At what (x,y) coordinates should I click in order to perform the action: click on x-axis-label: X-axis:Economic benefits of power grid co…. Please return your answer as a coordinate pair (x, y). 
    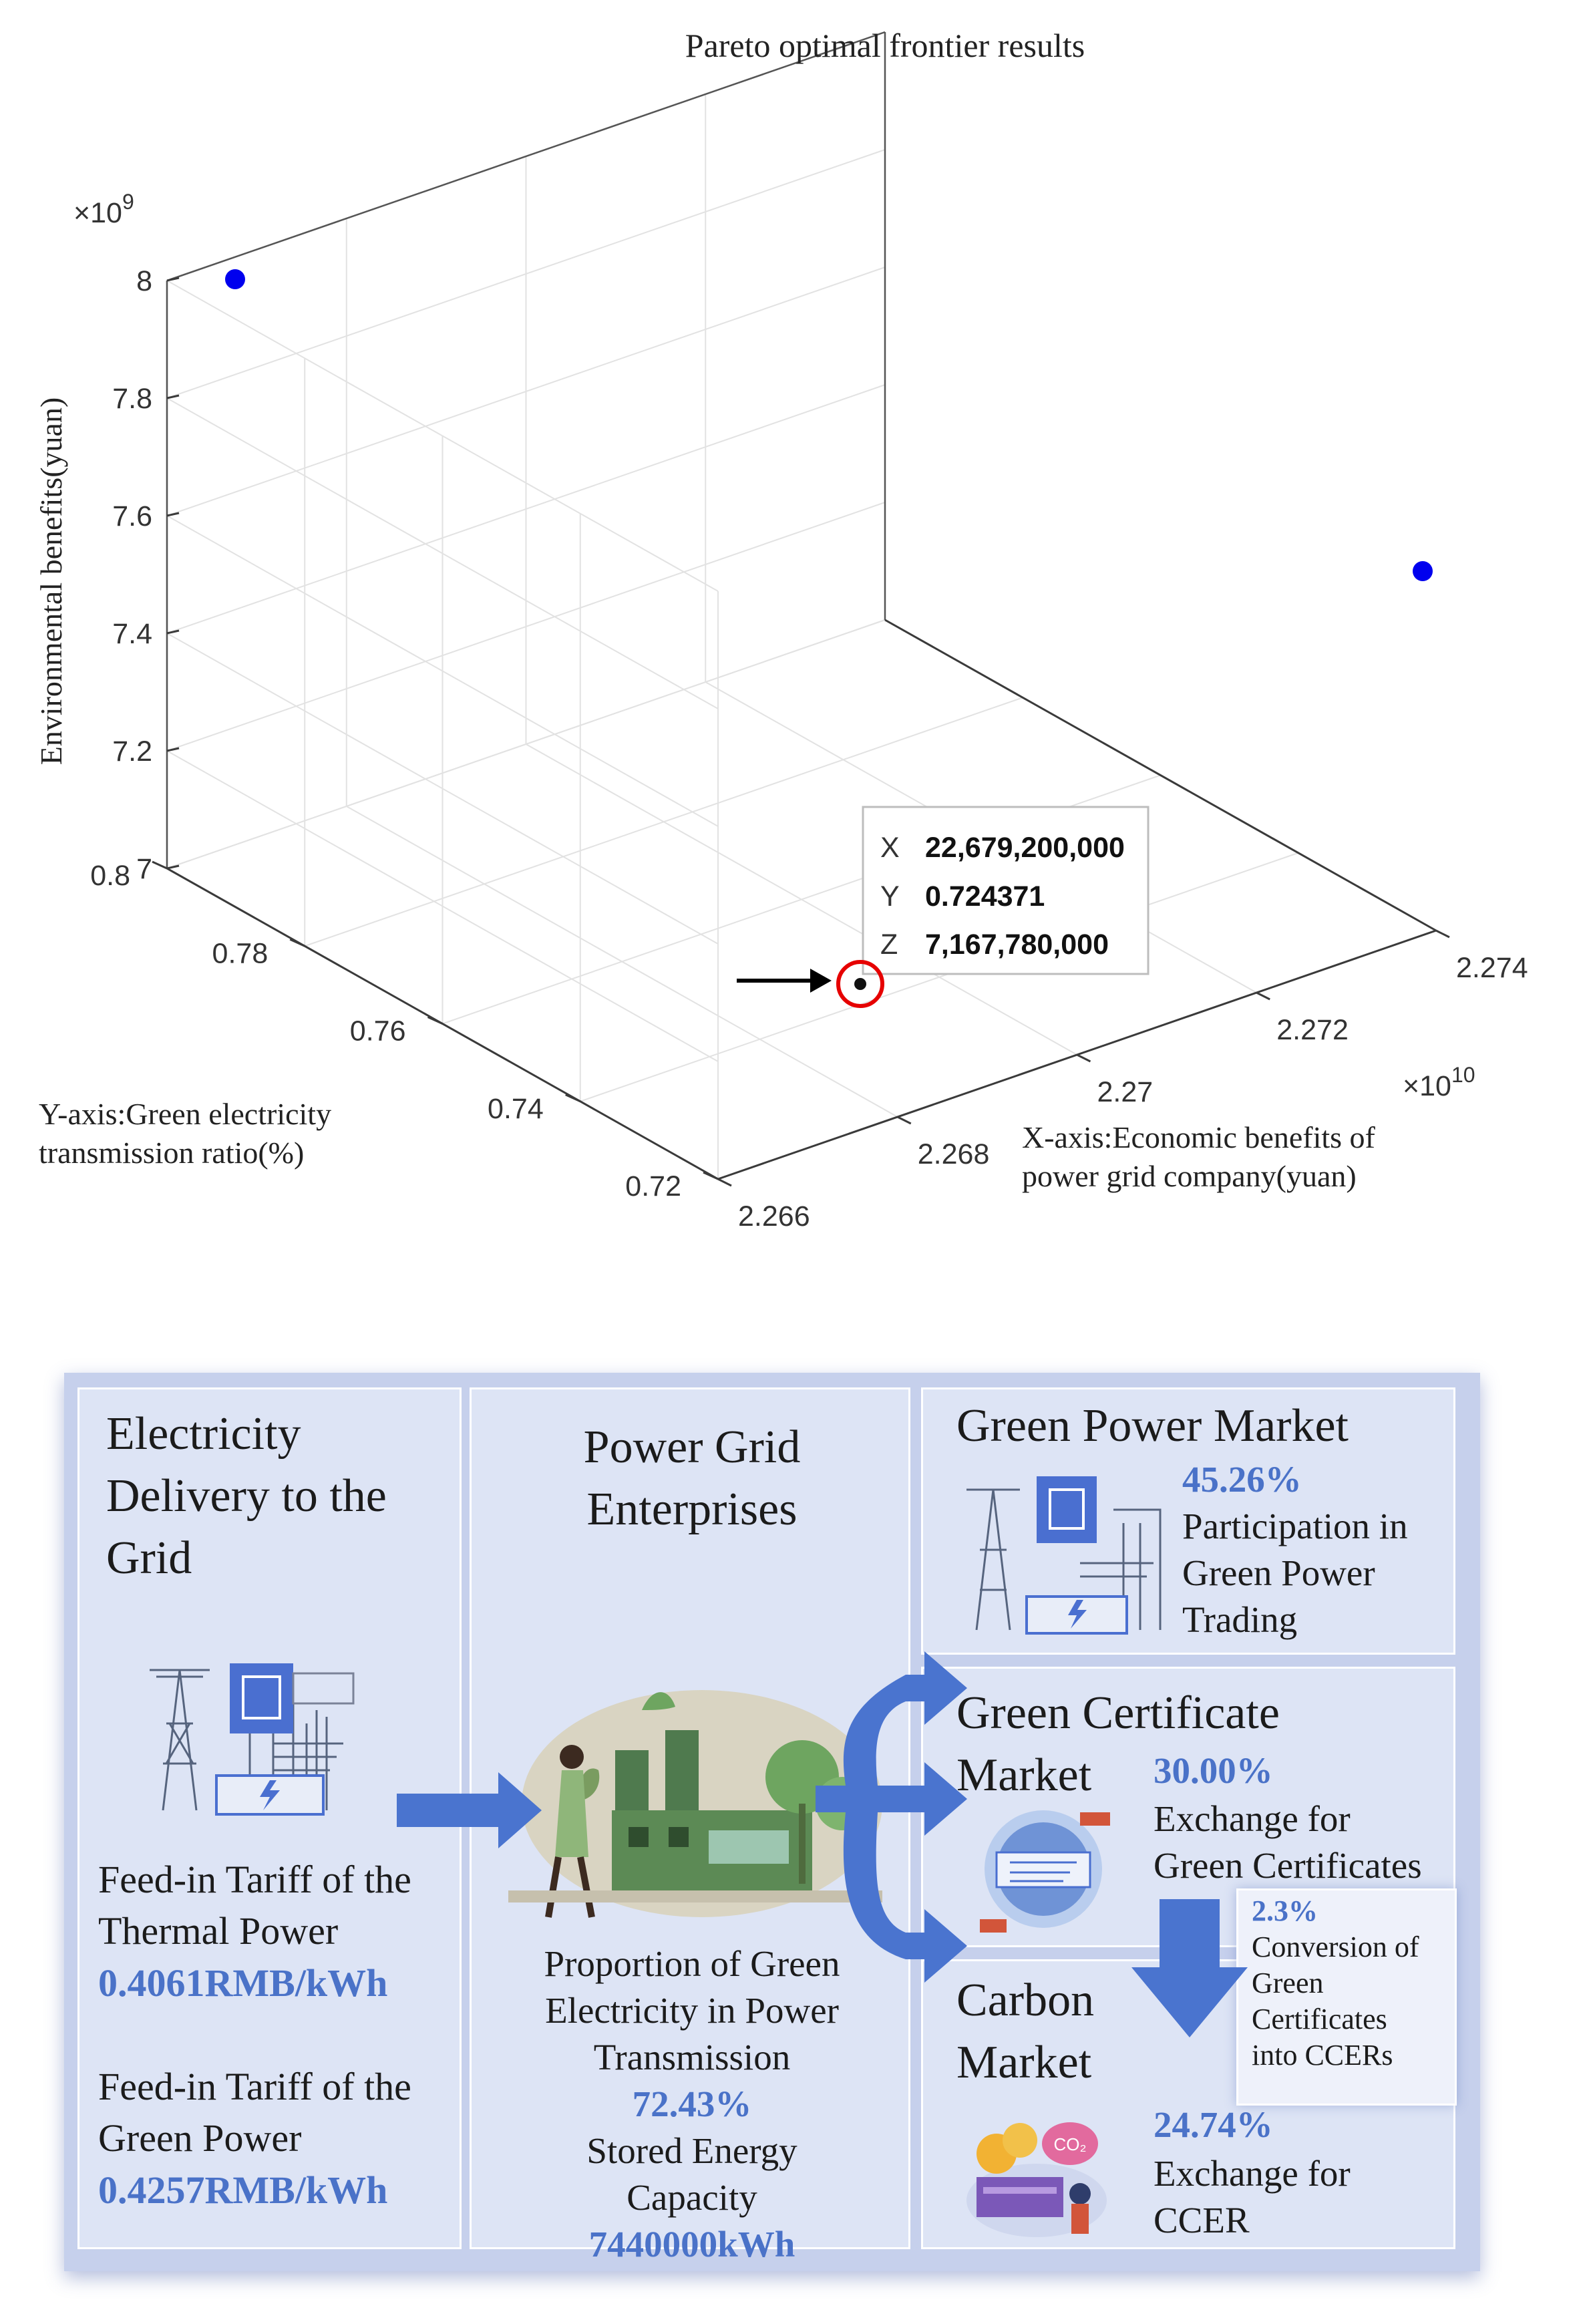
    Looking at the image, I should click on (1199, 1156).